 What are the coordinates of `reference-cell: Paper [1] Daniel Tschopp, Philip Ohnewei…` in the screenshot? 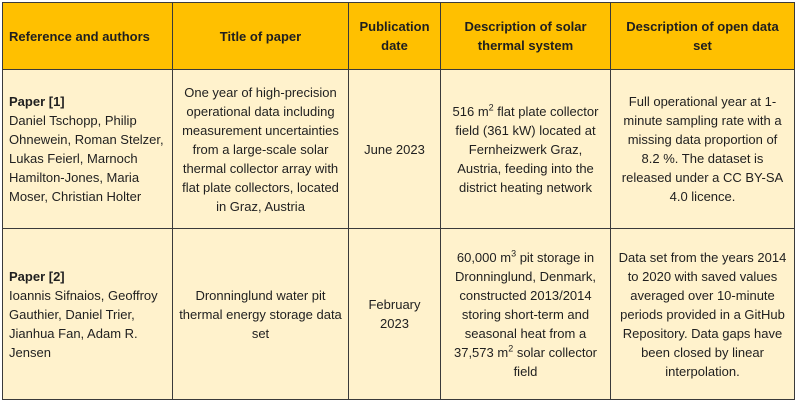 It's located at (87, 149).